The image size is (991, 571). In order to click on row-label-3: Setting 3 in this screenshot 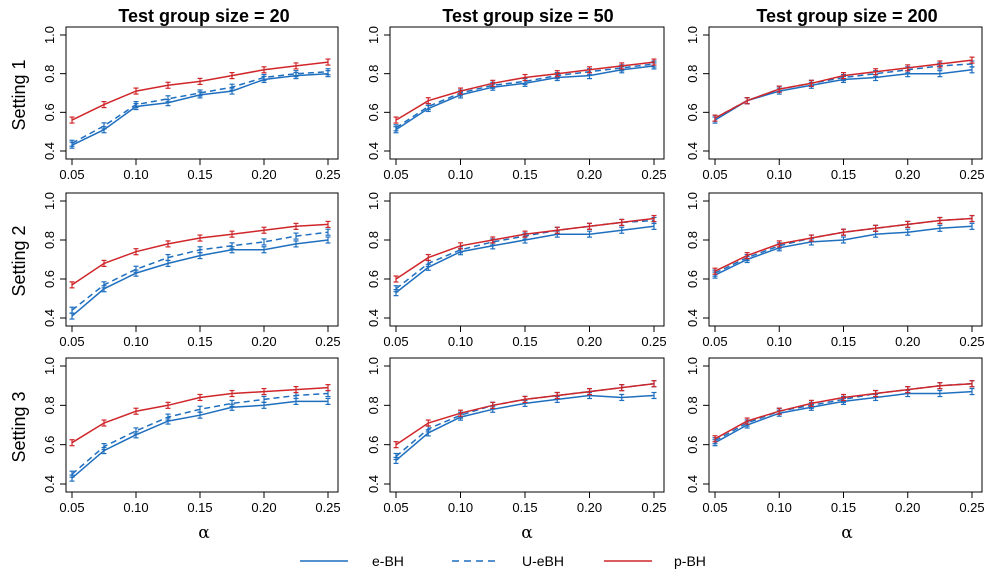, I will do `click(19, 426)`.